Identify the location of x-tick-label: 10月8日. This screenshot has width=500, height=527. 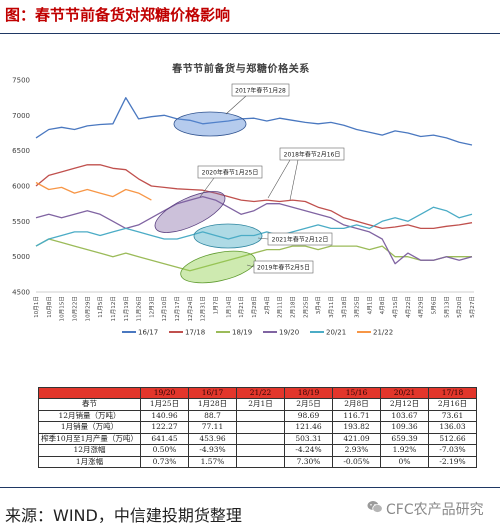
(49, 307).